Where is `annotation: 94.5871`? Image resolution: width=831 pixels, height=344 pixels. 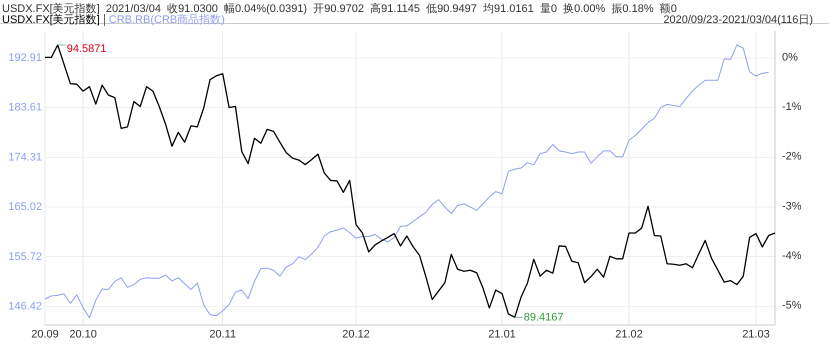 annotation: 94.5871 is located at coordinates (86, 49).